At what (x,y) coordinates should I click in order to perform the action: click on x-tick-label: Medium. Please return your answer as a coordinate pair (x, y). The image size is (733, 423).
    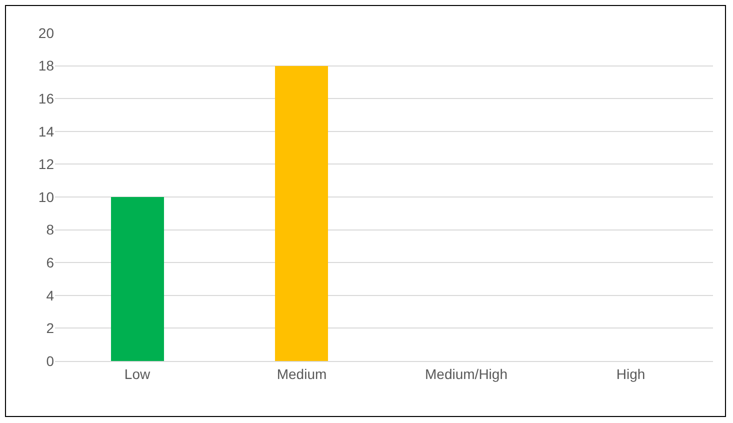
    Looking at the image, I should click on (301, 374).